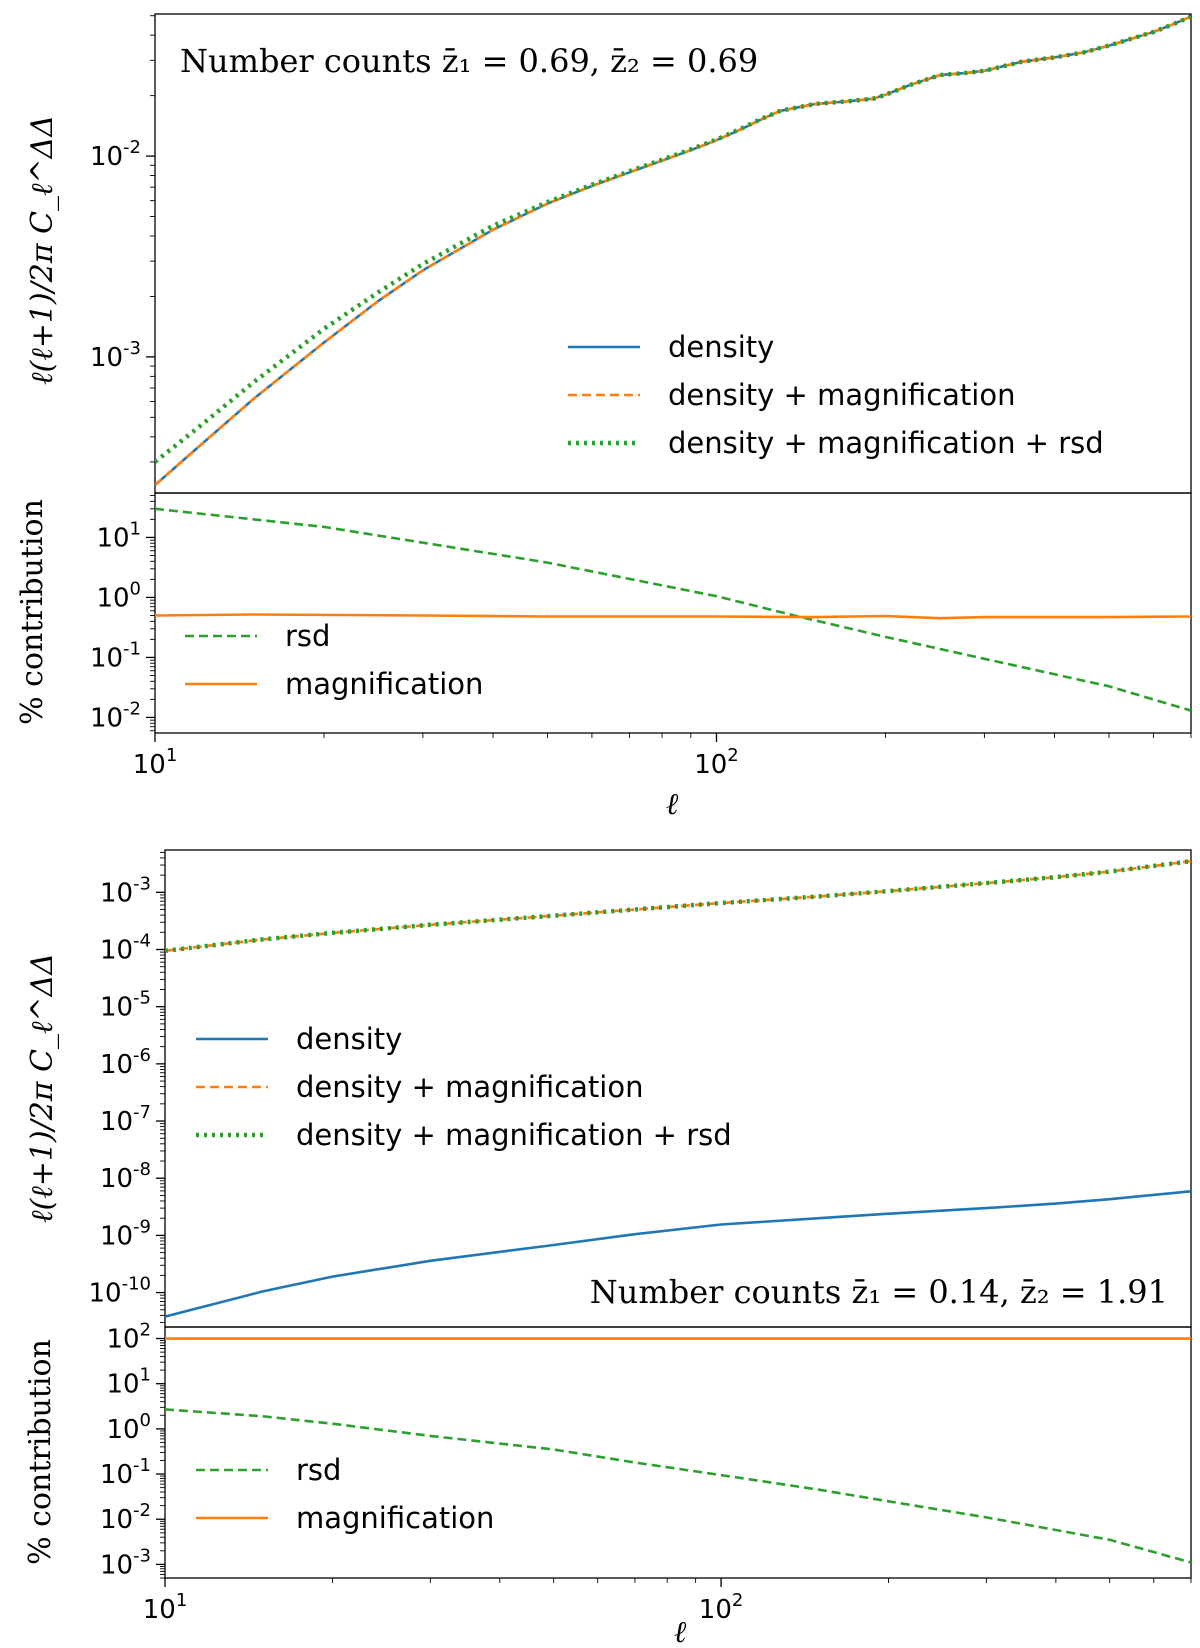  What do you see at coordinates (879, 1292) in the screenshot?
I see `chart-annotation: Number counts z̄₁ = 0.14, z̄₂ = 1.91` at bounding box center [879, 1292].